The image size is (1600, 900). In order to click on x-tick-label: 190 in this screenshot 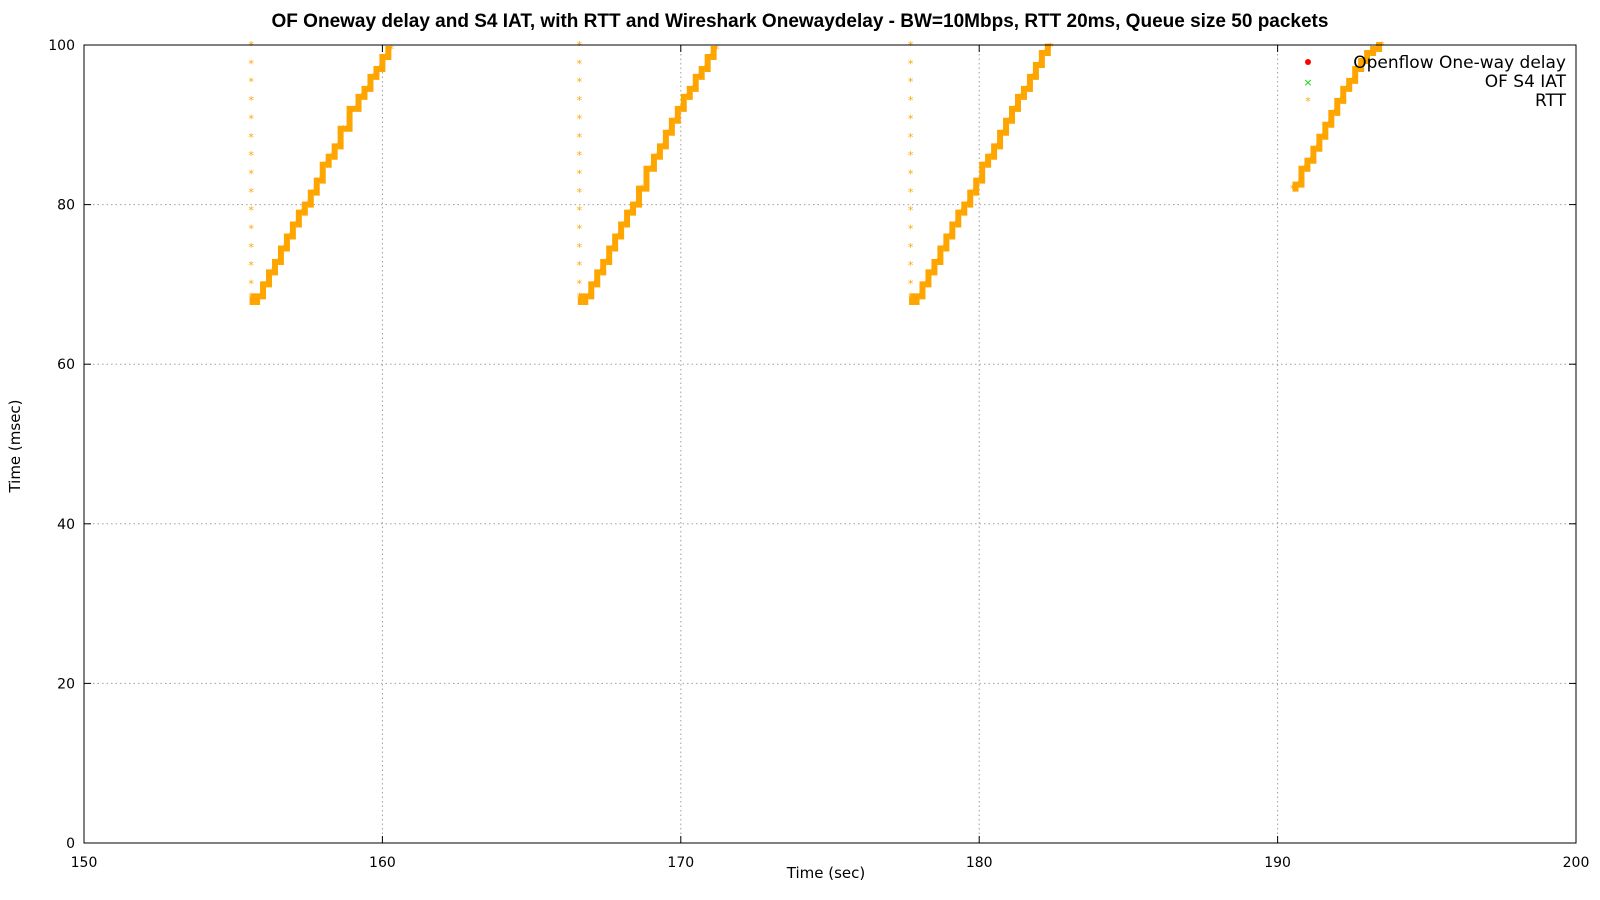, I will do `click(1277, 863)`.